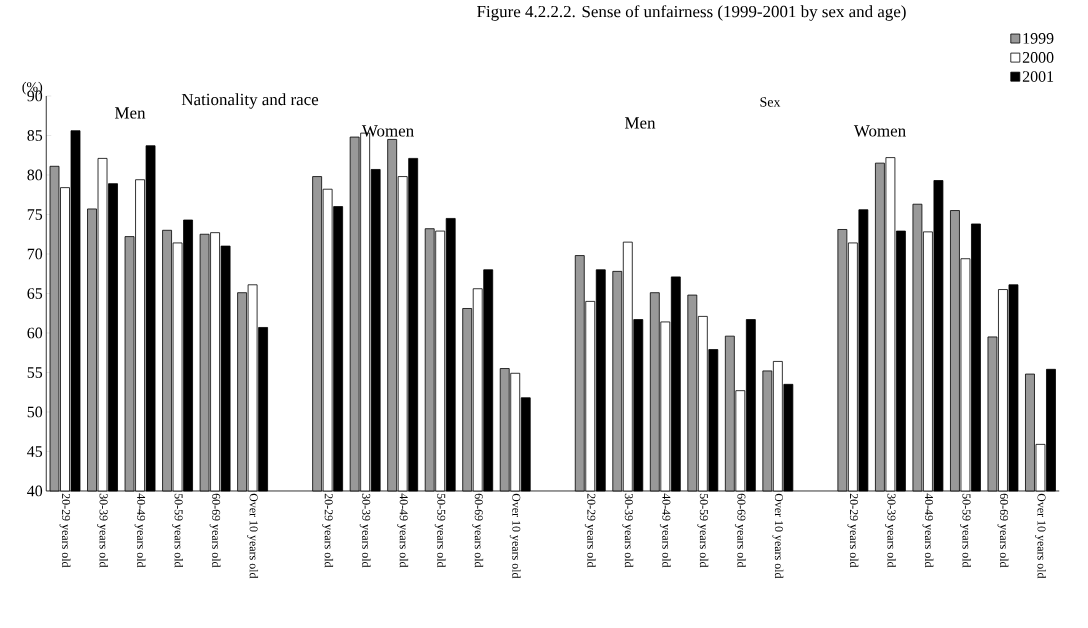  Describe the element at coordinates (35, 372) in the screenshot. I see `y-tick-label: 55` at that location.